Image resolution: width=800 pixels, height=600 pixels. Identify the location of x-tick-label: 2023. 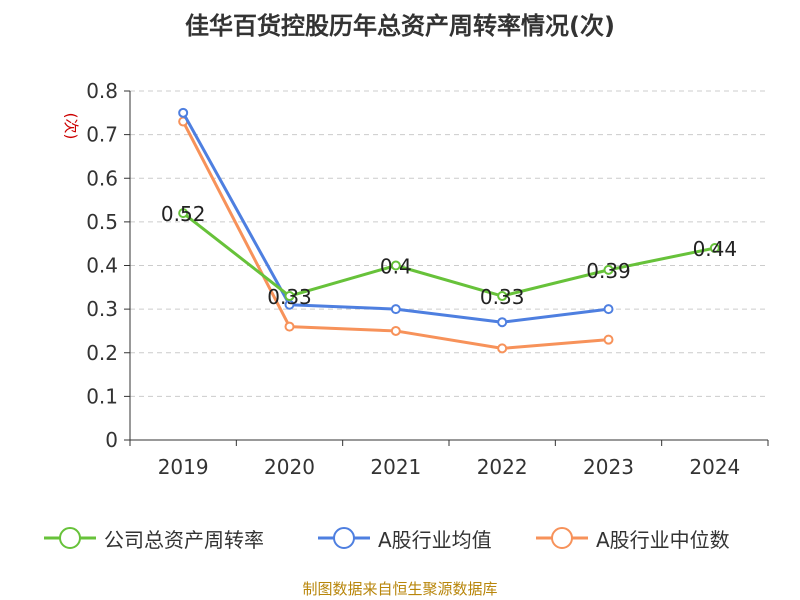
(608, 467).